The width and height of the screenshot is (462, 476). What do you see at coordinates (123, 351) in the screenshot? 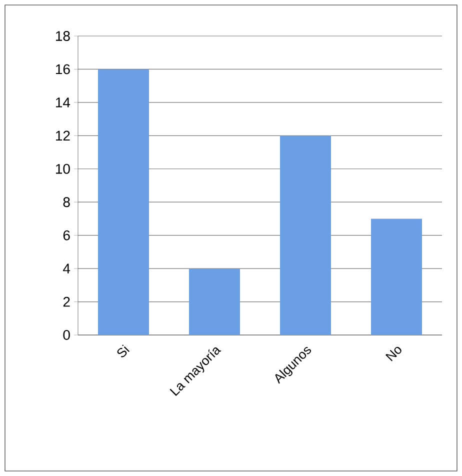
I see `x-tick-label: Si` at bounding box center [123, 351].